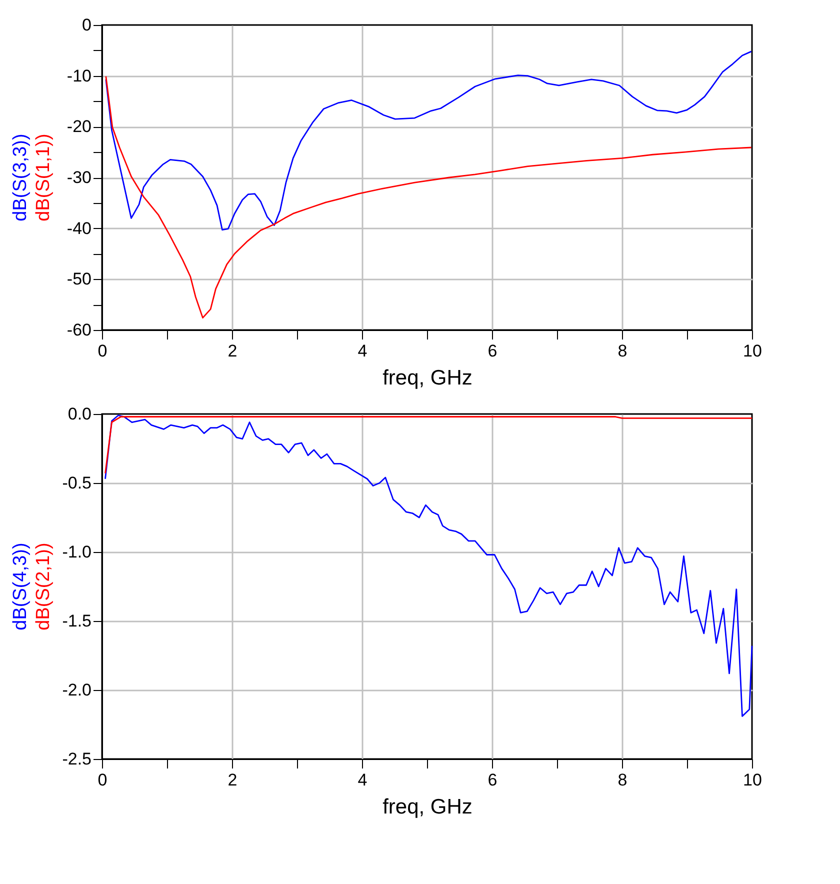 The width and height of the screenshot is (840, 884). What do you see at coordinates (20, 178) in the screenshot?
I see `text: dB(S(3,3))` at bounding box center [20, 178].